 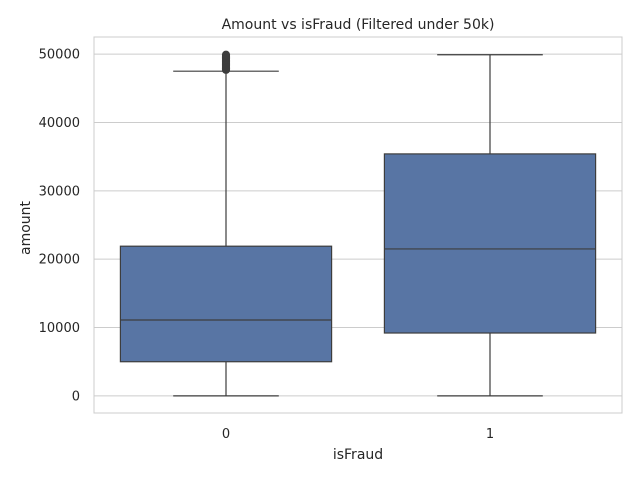 I want to click on y-tick-label: 40000, so click(x=59, y=123).